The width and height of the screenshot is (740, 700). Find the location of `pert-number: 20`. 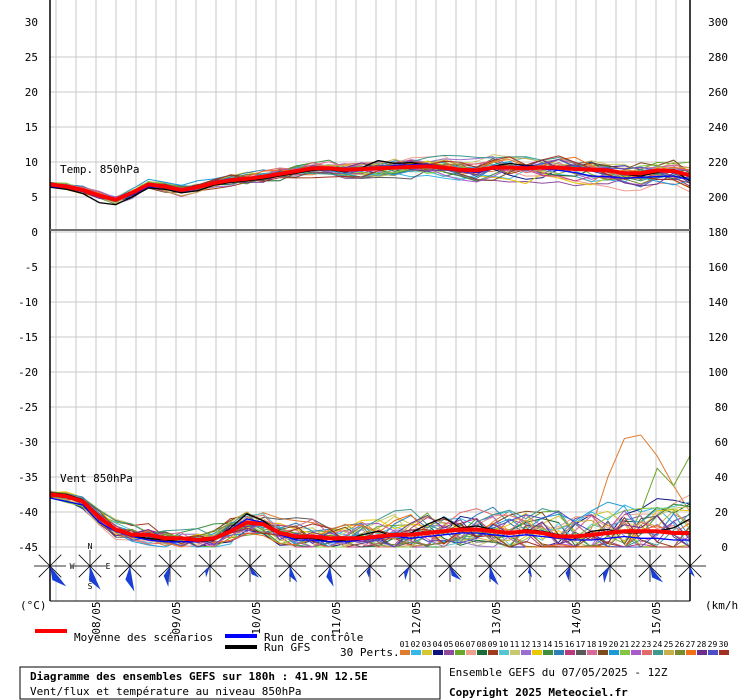

pert-number: 20 is located at coordinates (614, 644).